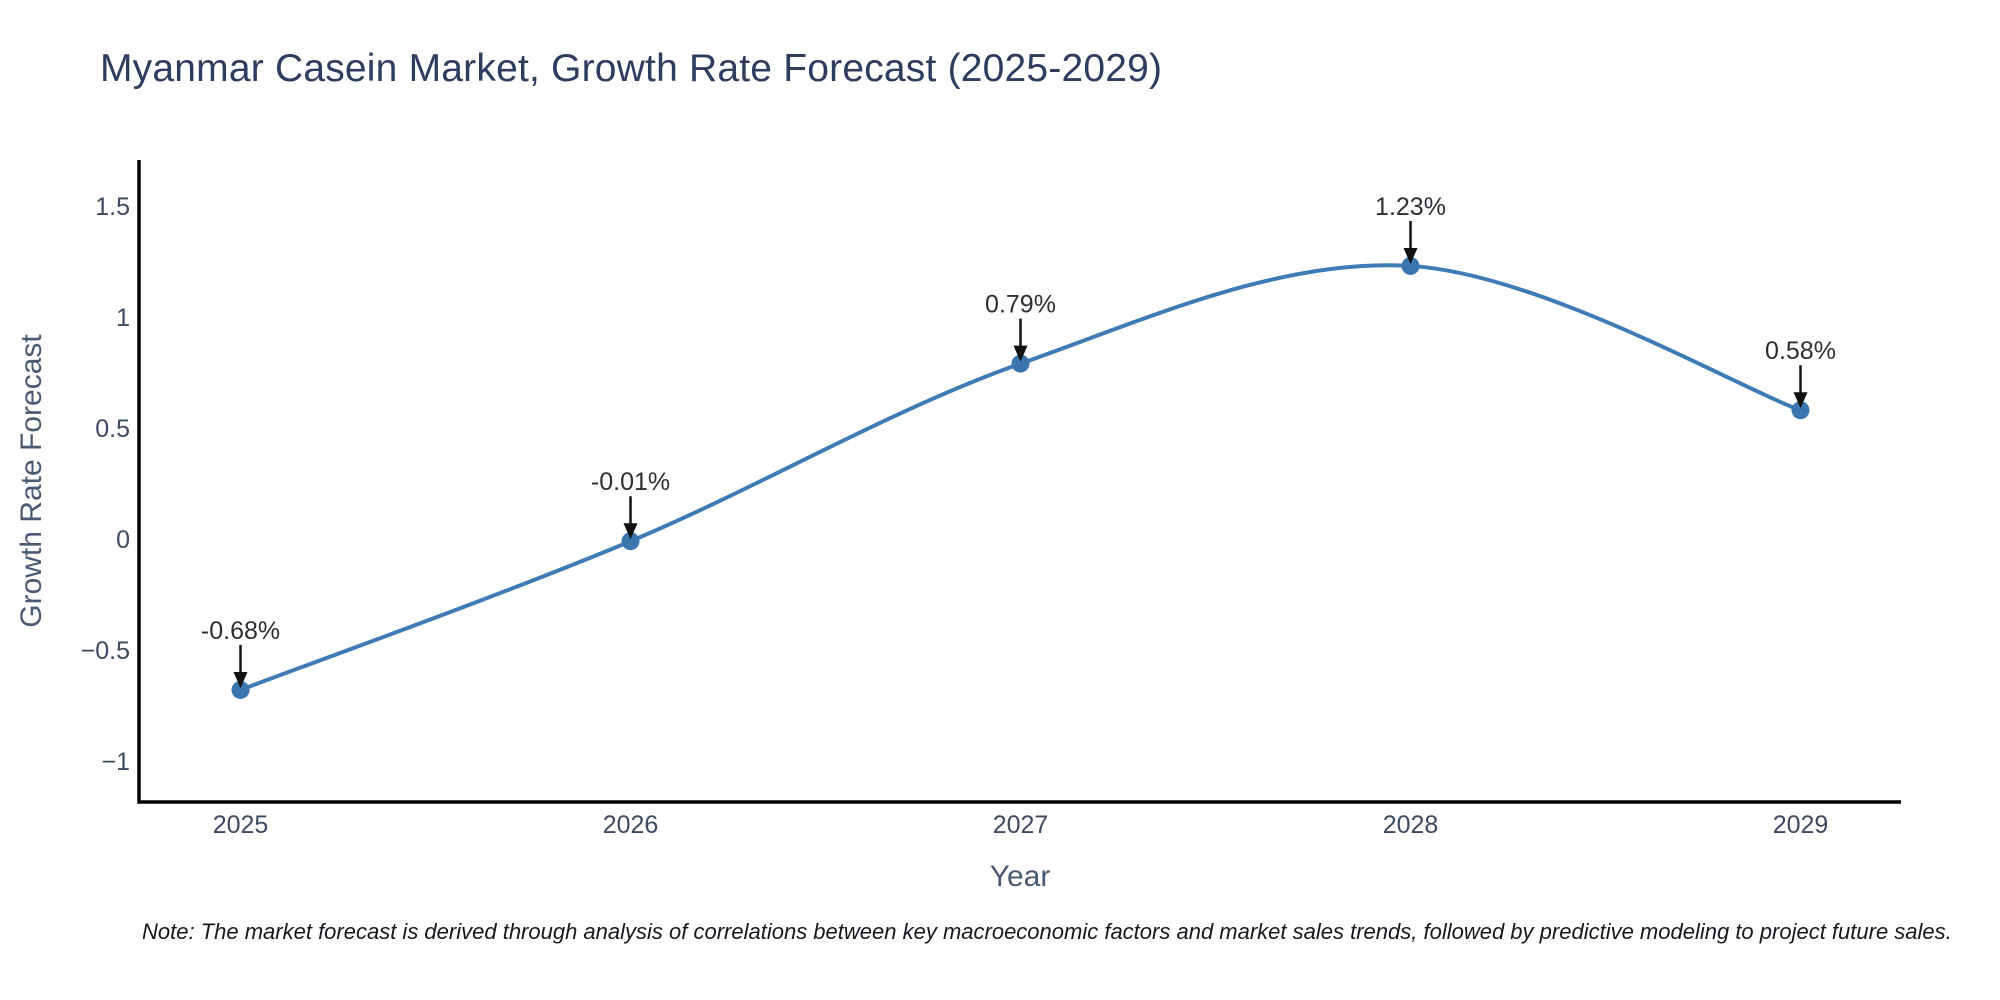  Describe the element at coordinates (1800, 351) in the screenshot. I see `data-label: 0.58%` at that location.